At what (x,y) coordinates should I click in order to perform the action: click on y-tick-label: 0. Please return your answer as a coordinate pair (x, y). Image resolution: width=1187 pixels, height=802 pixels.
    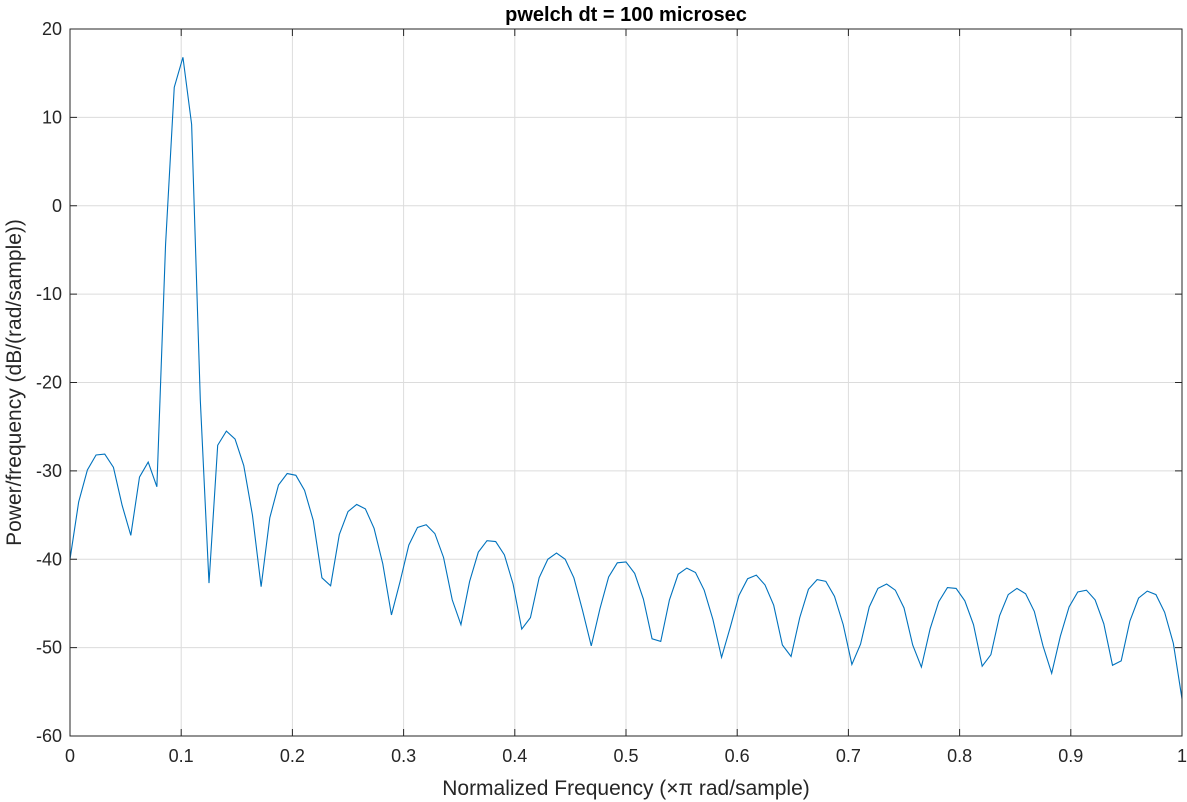
    Looking at the image, I should click on (57, 206).